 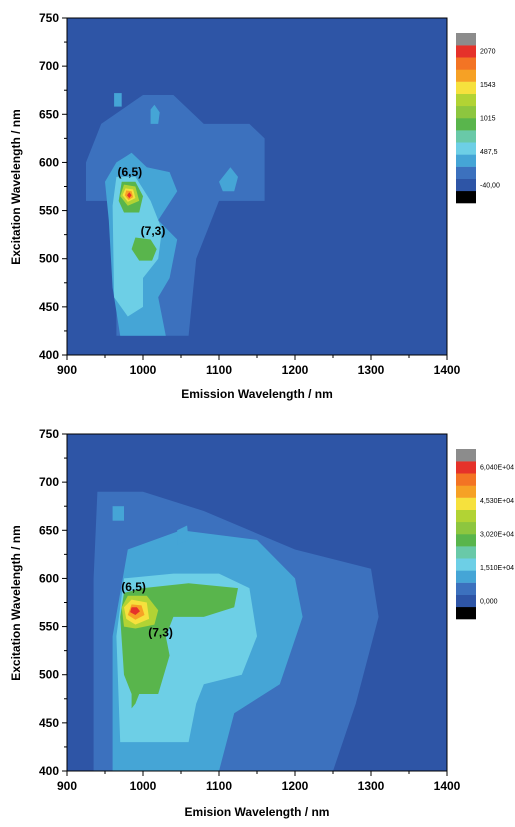 I want to click on top-colorbar-label: 1543, so click(x=488, y=85).